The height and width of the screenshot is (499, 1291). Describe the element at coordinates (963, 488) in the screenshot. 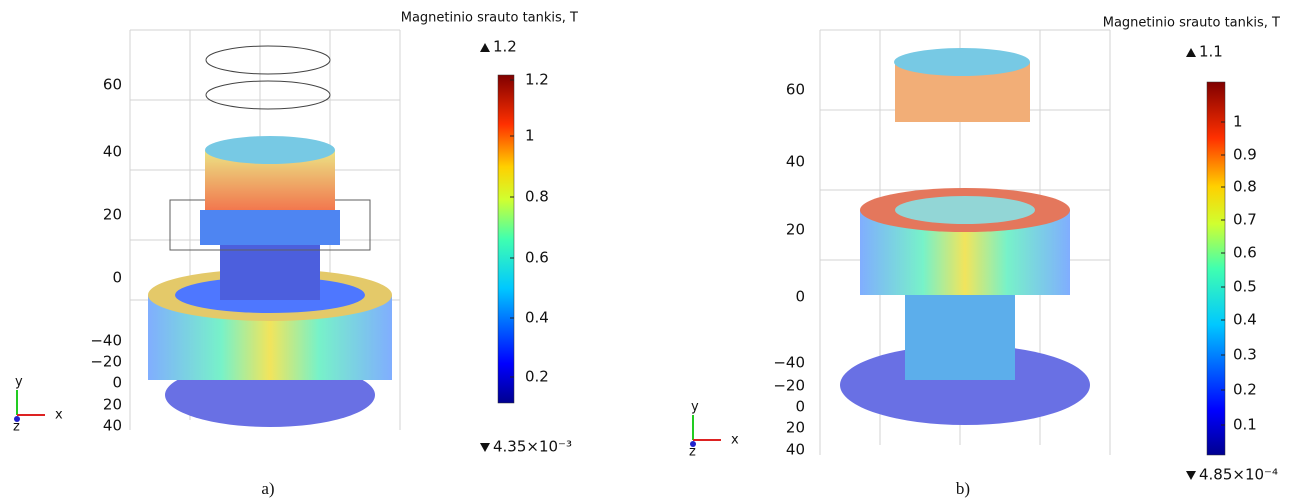

I see `caption: b)` at that location.